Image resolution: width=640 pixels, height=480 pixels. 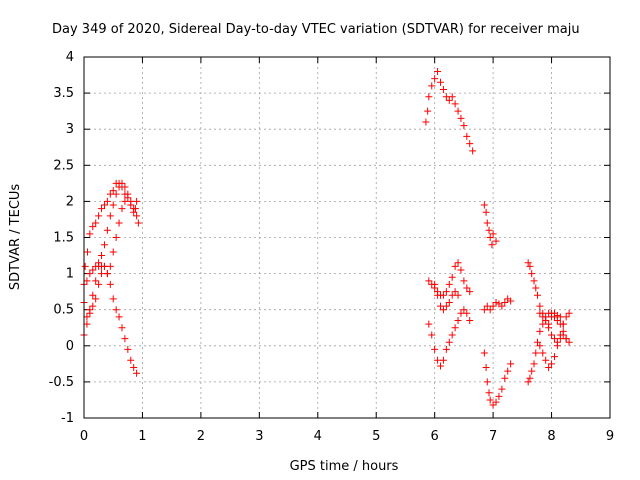 I want to click on x-tick-label: 7, so click(x=493, y=436).